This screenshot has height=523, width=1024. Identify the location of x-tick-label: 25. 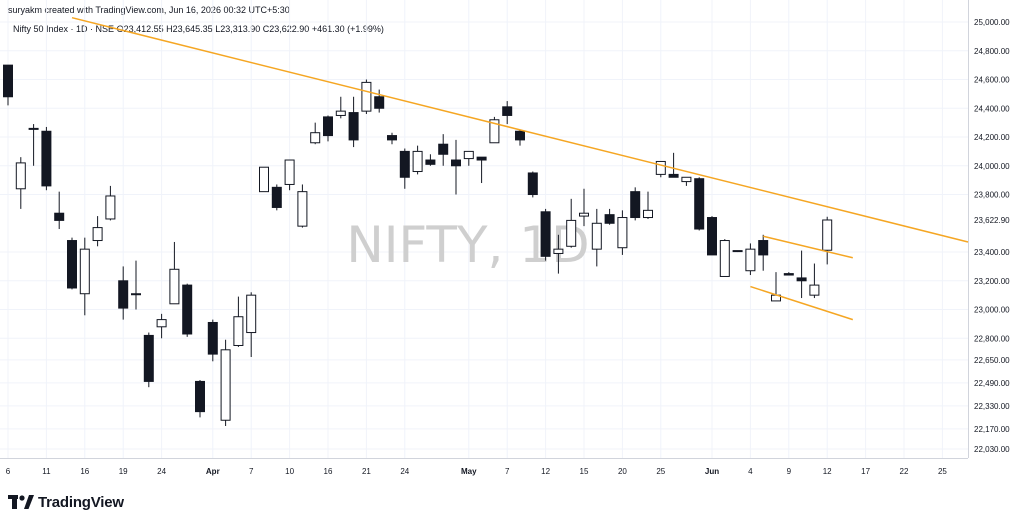
(660, 471).